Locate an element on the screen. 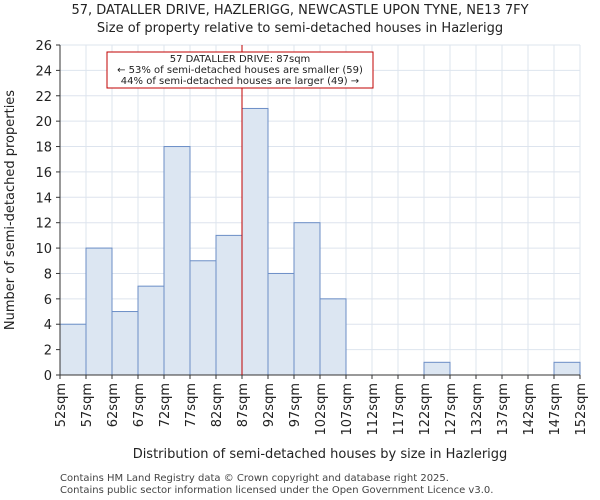 This screenshot has width=600, height=500. x-tick-label-137sqm: 137sqm is located at coordinates (503, 409).